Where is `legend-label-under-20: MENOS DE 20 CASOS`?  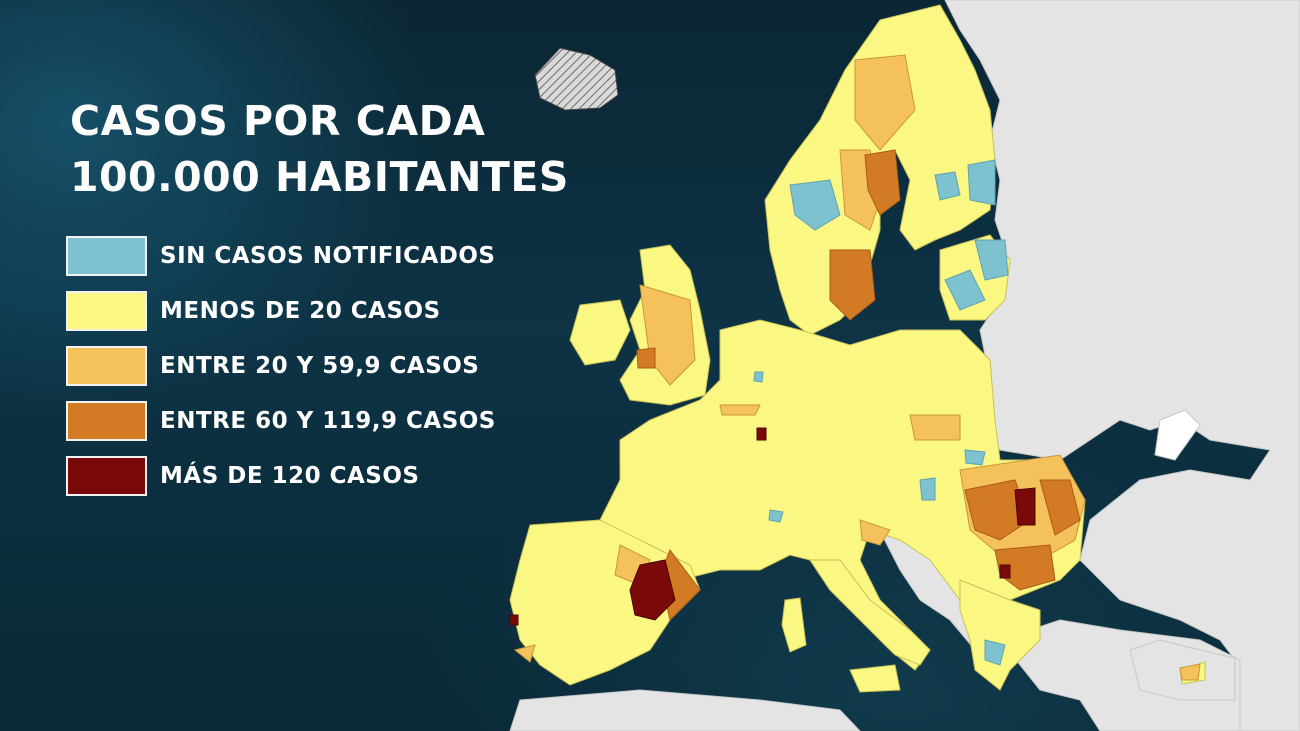
legend-label-under-20: MENOS DE 20 CASOS is located at coordinates (300, 311).